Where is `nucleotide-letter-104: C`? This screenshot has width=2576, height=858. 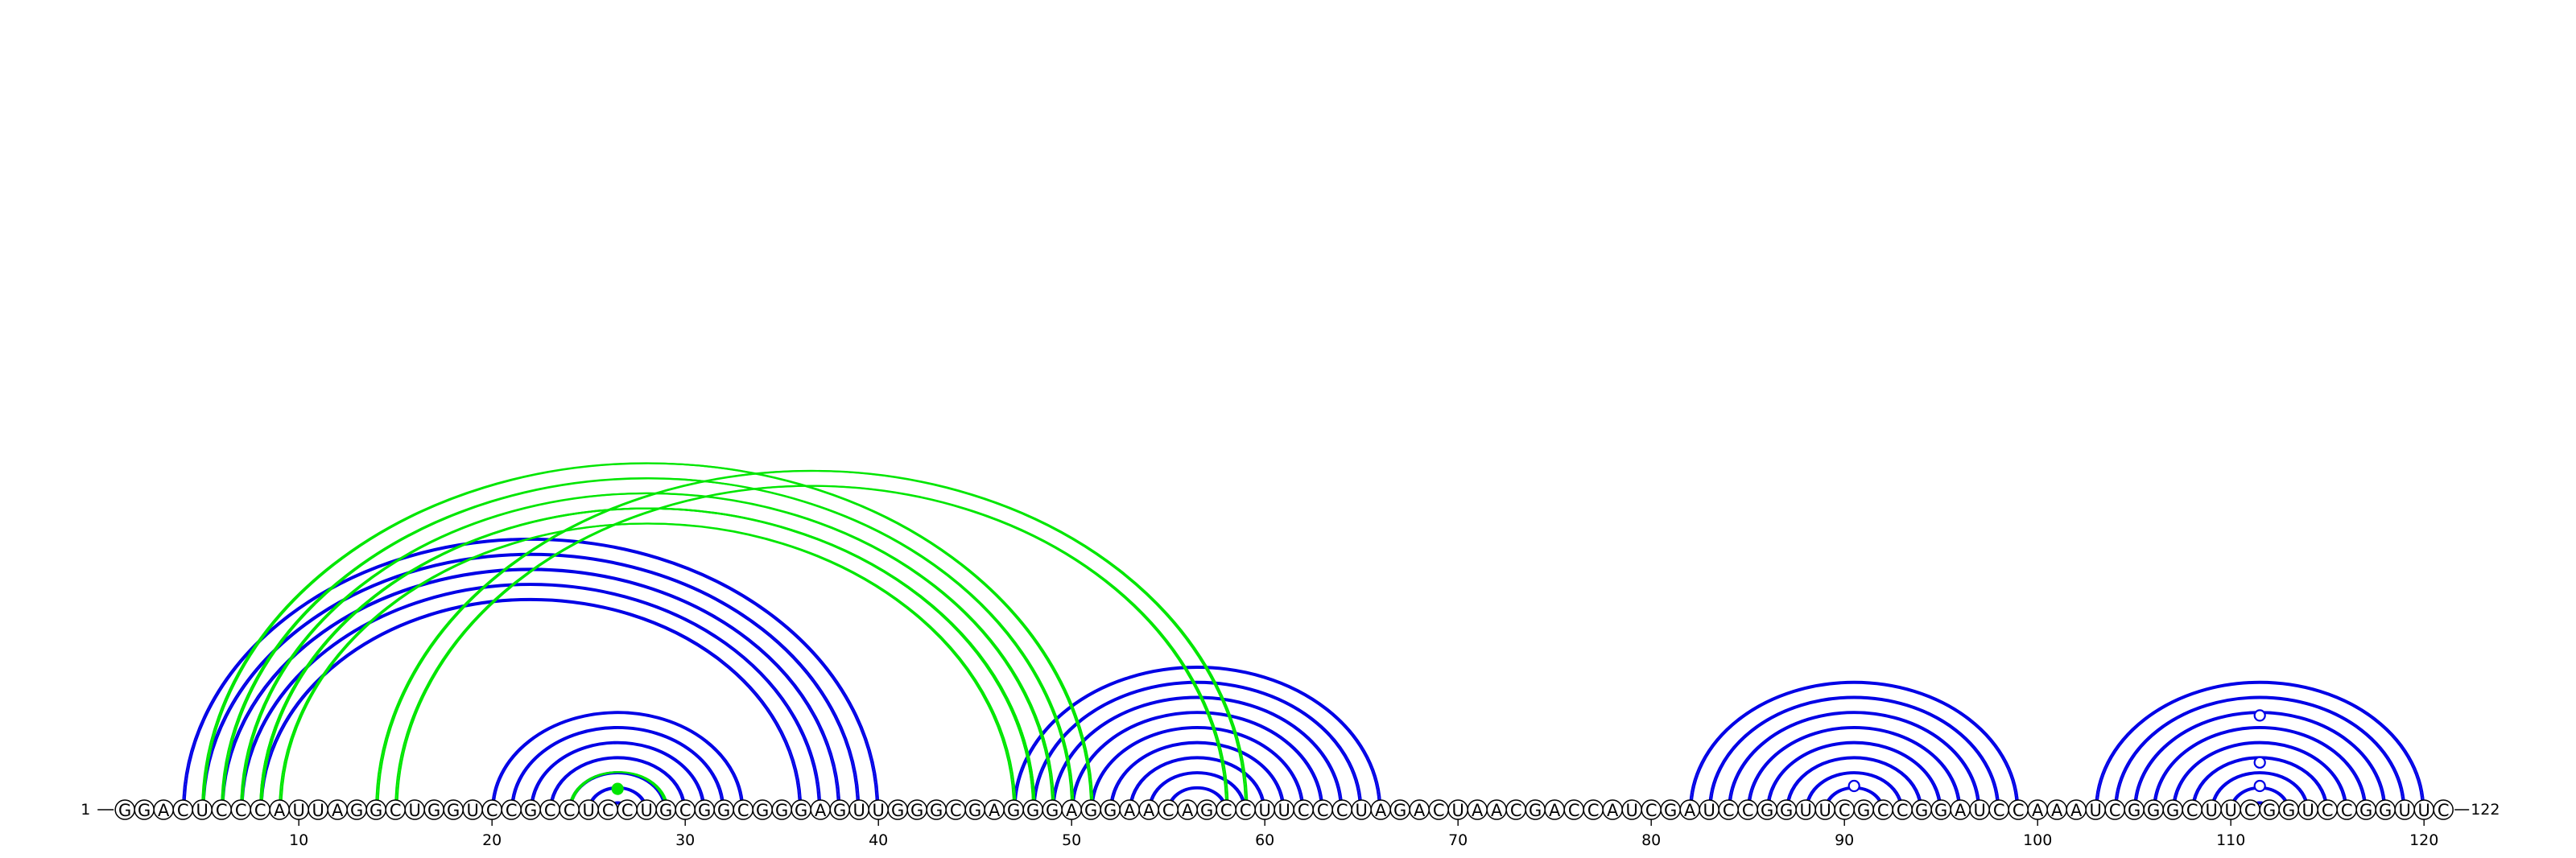 nucleotide-letter-104: C is located at coordinates (2115, 811).